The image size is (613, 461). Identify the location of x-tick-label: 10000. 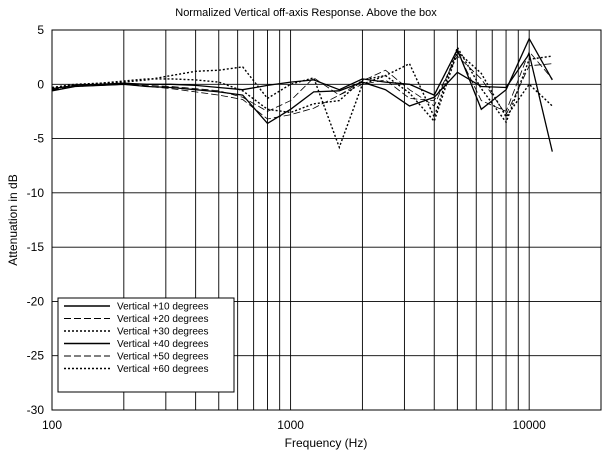
(529, 425).